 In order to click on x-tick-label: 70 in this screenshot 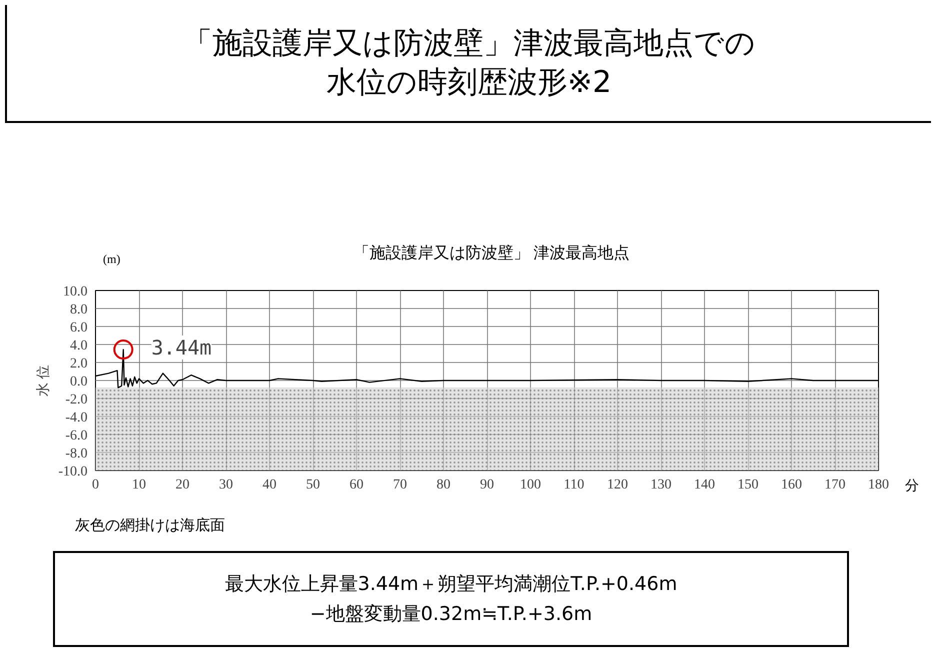, I will do `click(400, 485)`.